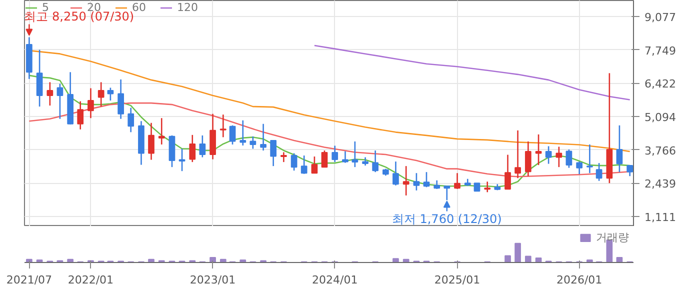  What do you see at coordinates (213, 280) in the screenshot?
I see `x-tick-label: 2023/01` at bounding box center [213, 280].